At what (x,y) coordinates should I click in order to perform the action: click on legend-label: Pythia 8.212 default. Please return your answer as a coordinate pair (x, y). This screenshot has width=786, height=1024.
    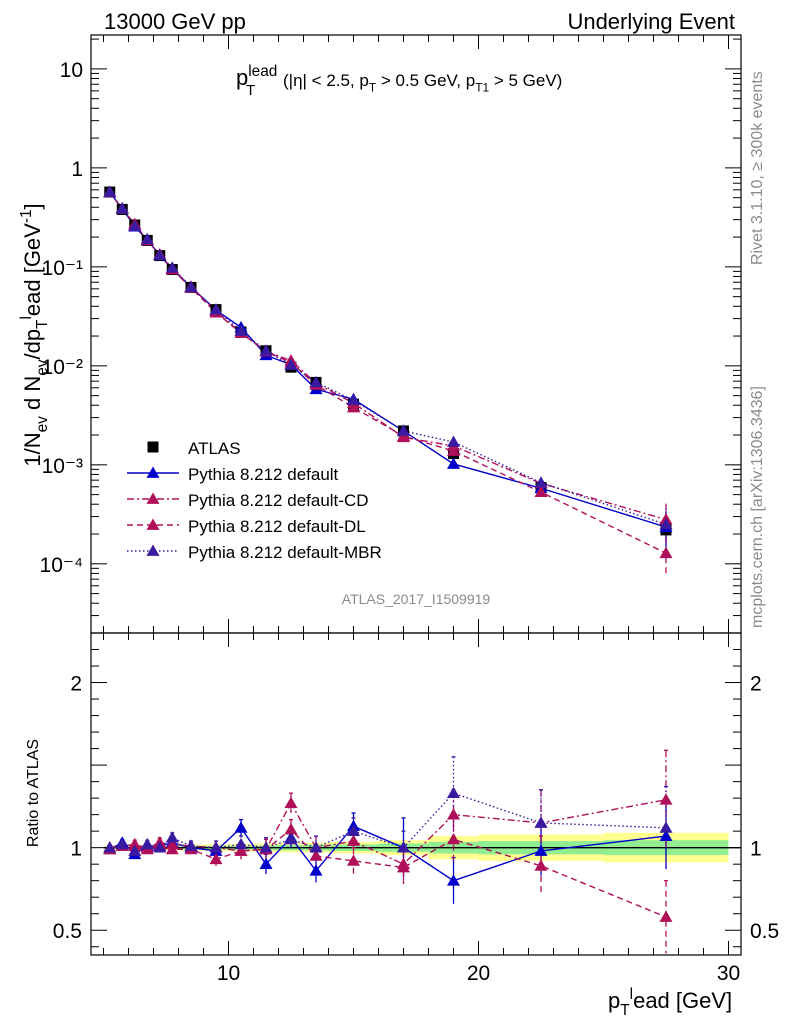
    Looking at the image, I should click on (263, 474).